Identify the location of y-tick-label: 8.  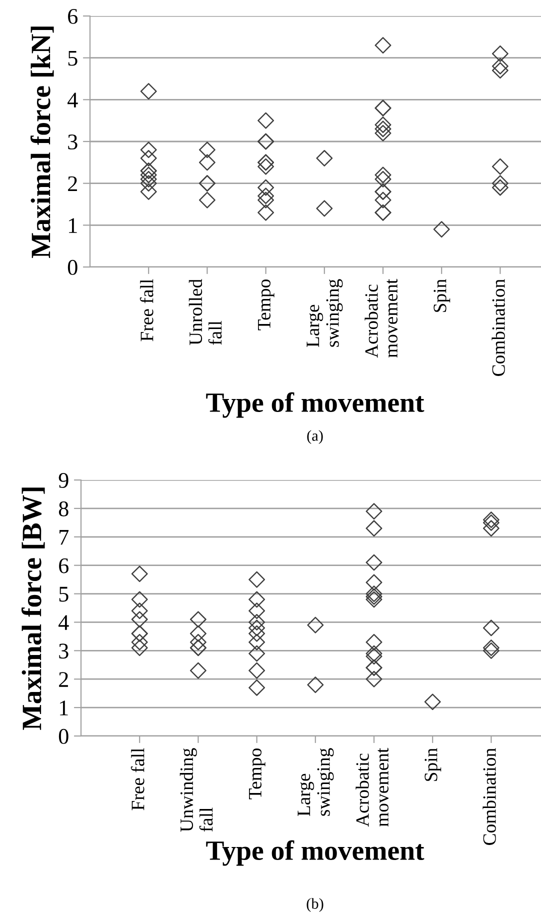
(63, 508).